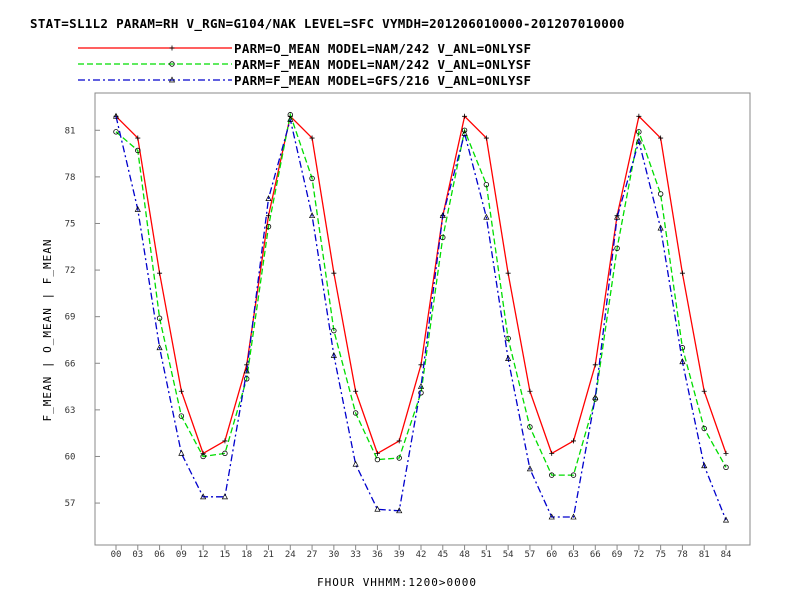 The width and height of the screenshot is (792, 612). I want to click on y-tick-label: 57, so click(70, 504).